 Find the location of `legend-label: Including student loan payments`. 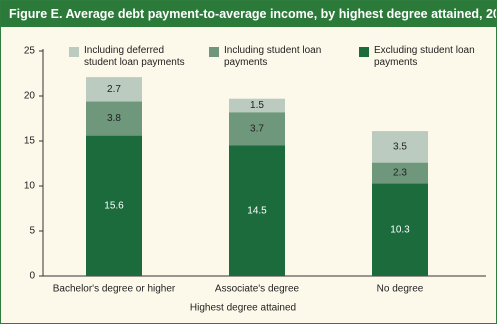

legend-label: Including student loan payments is located at coordinates (273, 56).